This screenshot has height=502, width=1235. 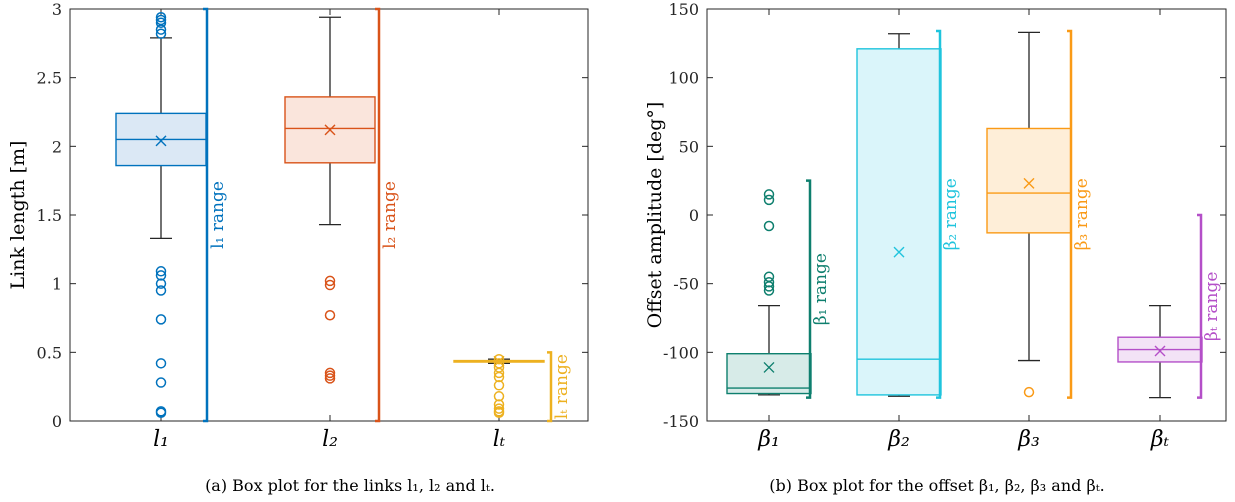 What do you see at coordinates (161, 439) in the screenshot?
I see `x-tick-label: l₁` at bounding box center [161, 439].